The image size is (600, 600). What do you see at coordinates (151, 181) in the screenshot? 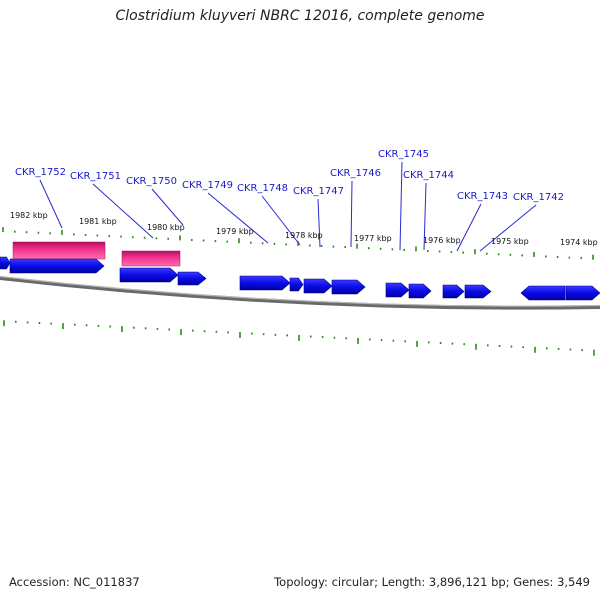
I see `gene-label-ckr-1750: CKR_1750` at bounding box center [151, 181].